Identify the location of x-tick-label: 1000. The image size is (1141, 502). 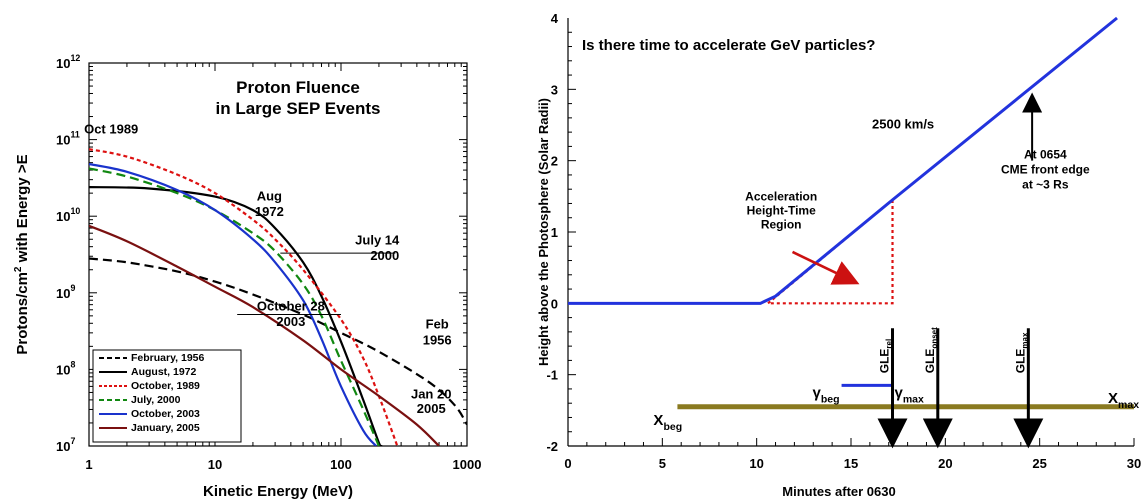
(467, 464).